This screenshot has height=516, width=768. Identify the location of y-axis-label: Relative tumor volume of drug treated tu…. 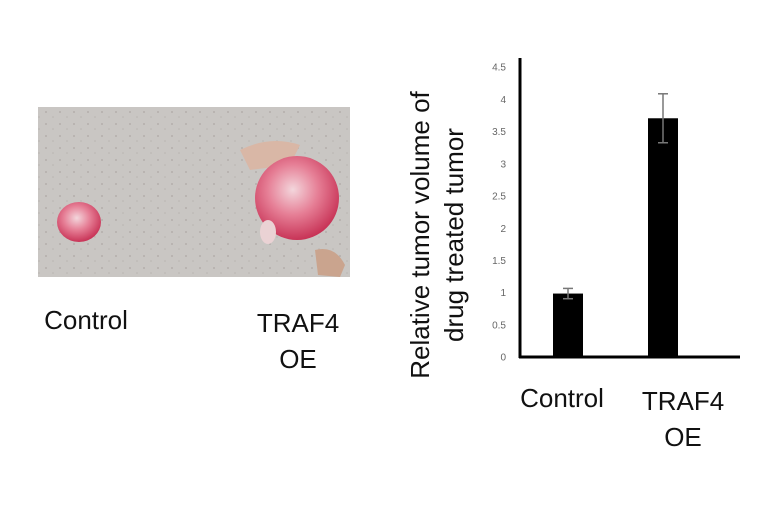
(437, 235).